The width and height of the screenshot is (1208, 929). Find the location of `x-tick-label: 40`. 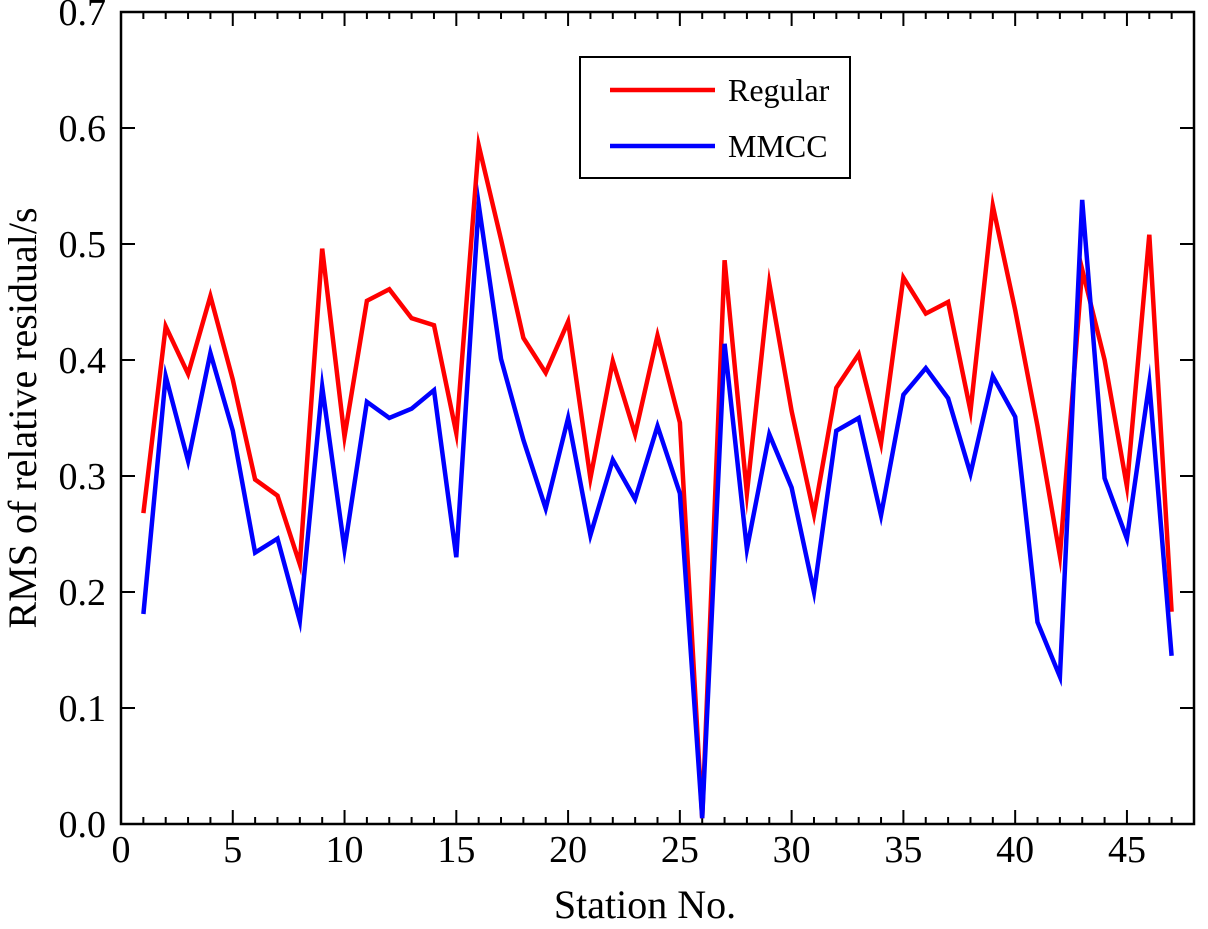

x-tick-label: 40 is located at coordinates (1015, 850).